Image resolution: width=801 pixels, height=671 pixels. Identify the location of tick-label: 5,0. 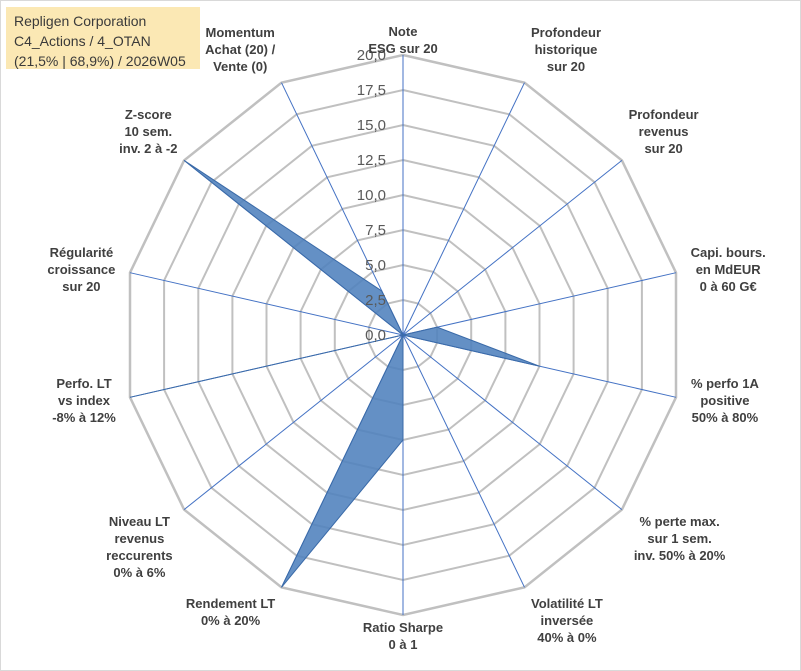
(375, 265).